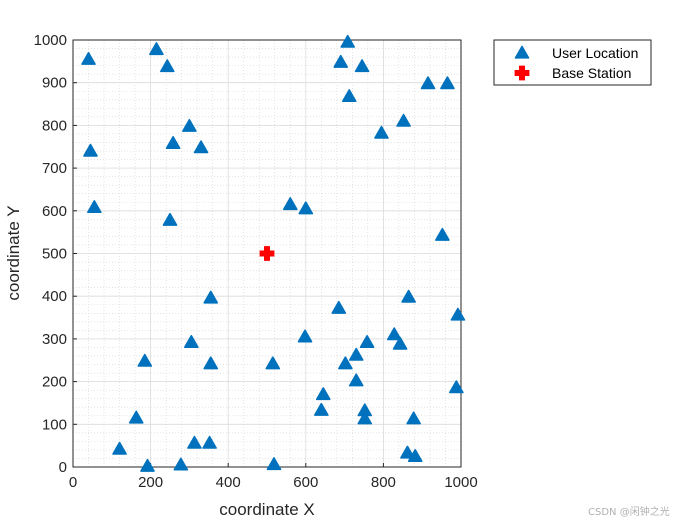 The height and width of the screenshot is (525, 700). What do you see at coordinates (54, 296) in the screenshot?
I see `y-tick-label: 400` at bounding box center [54, 296].